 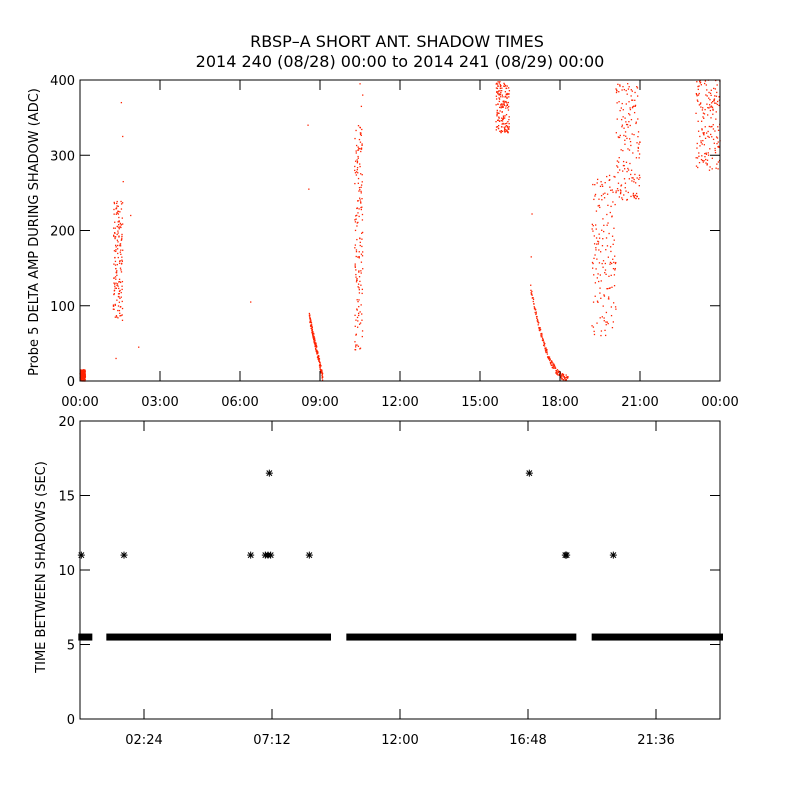 I want to click on bottom-y-tick-label: 5, so click(x=71, y=646).